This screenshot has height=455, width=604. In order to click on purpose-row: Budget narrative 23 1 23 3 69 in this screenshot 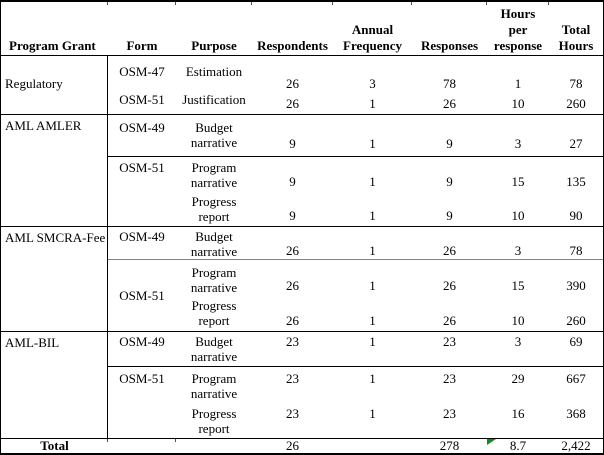, I will do `click(389, 349)`.